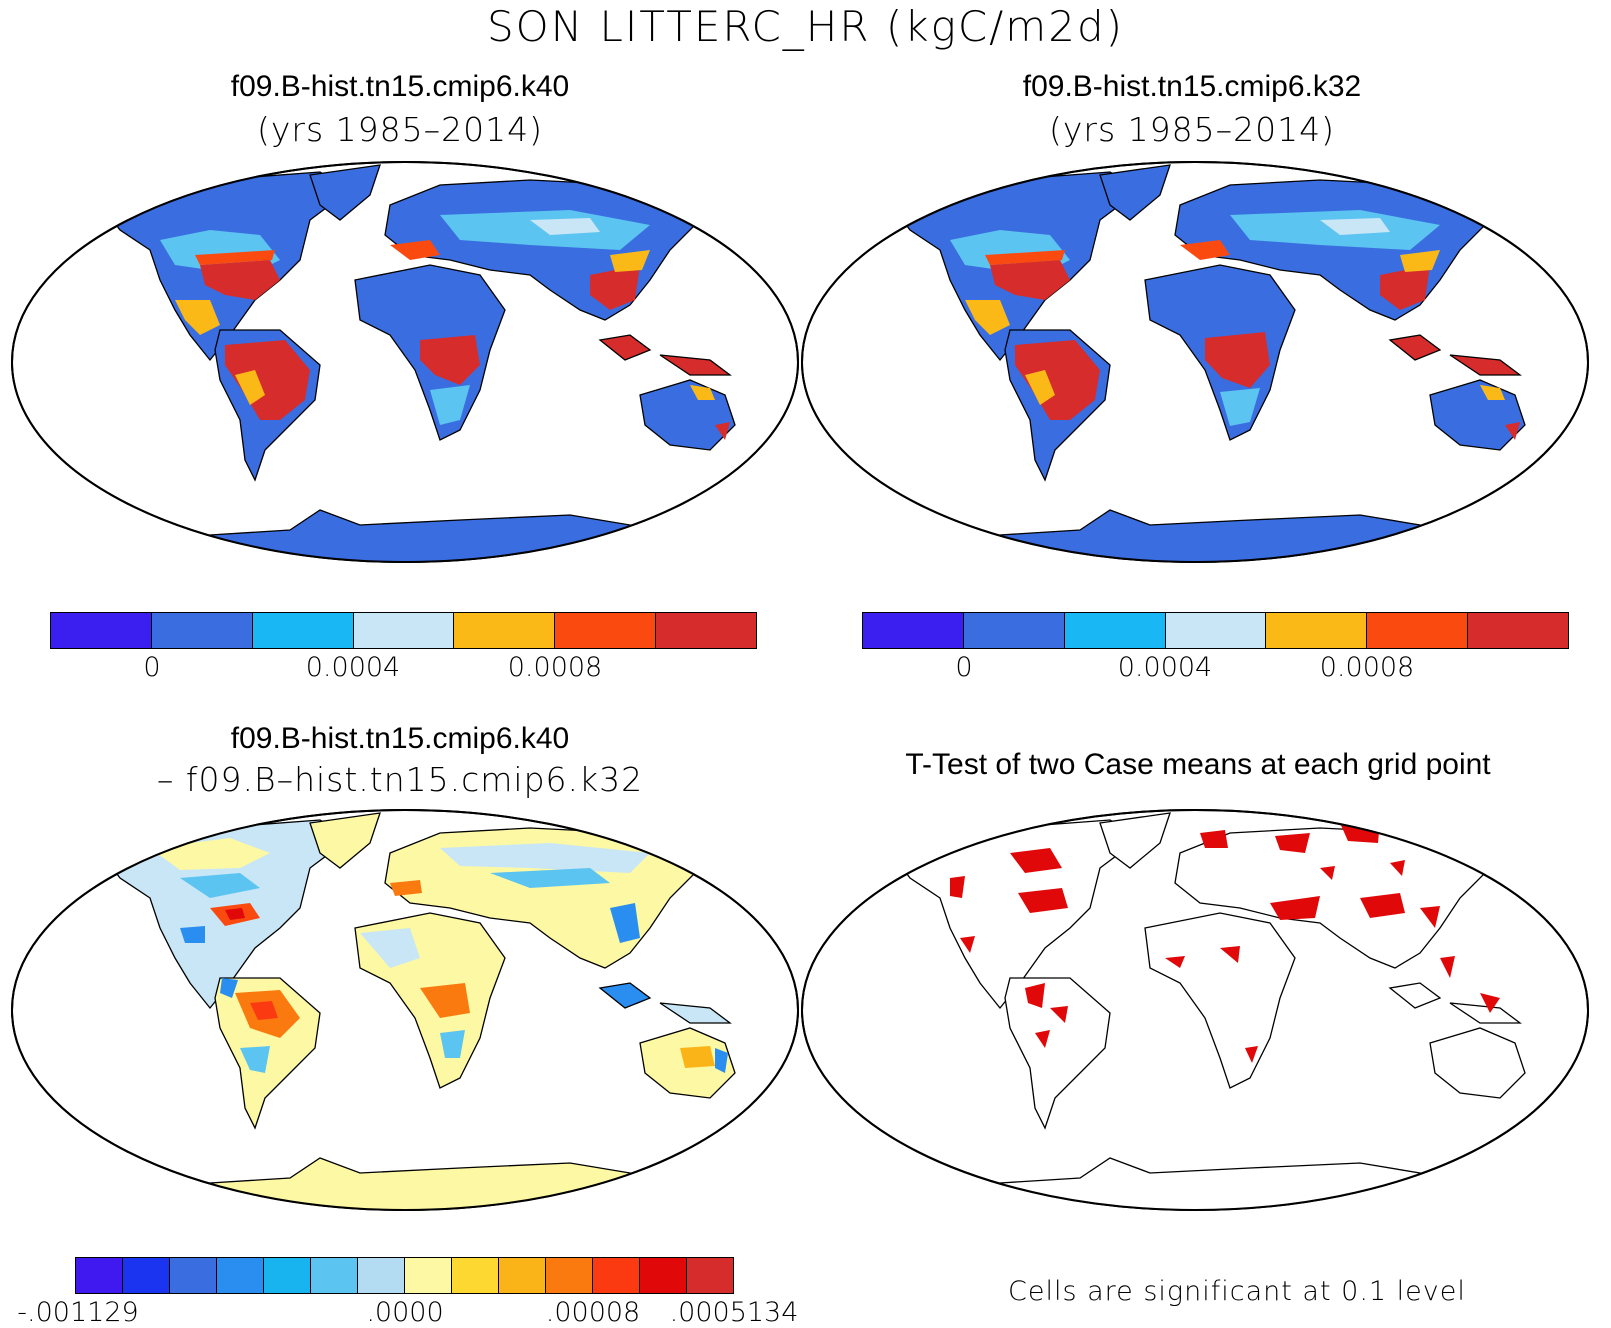 This screenshot has height=1328, width=1611. Describe the element at coordinates (78, 1312) in the screenshot. I see `colorbar-diff-tick-0: -.001129` at that location.